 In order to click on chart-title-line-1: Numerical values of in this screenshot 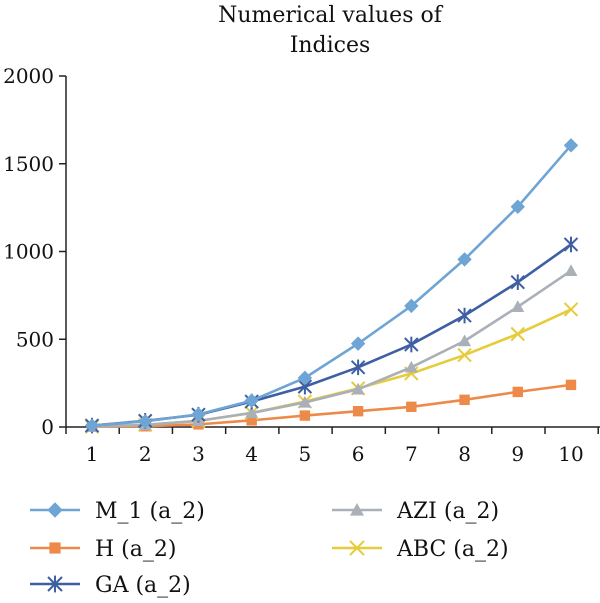, I will do `click(331, 15)`.